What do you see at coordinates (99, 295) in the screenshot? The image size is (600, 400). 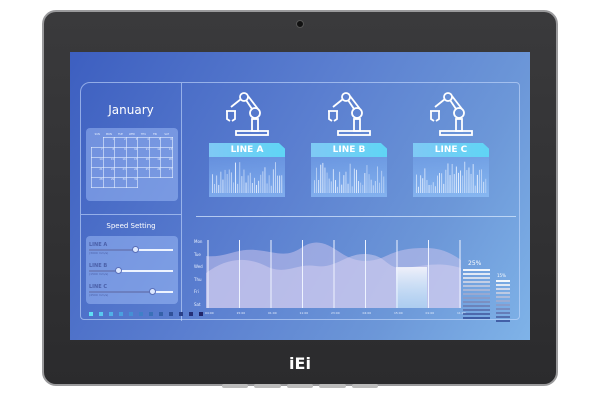 I see `slider-value: (4500 mm/s)` at bounding box center [99, 295].